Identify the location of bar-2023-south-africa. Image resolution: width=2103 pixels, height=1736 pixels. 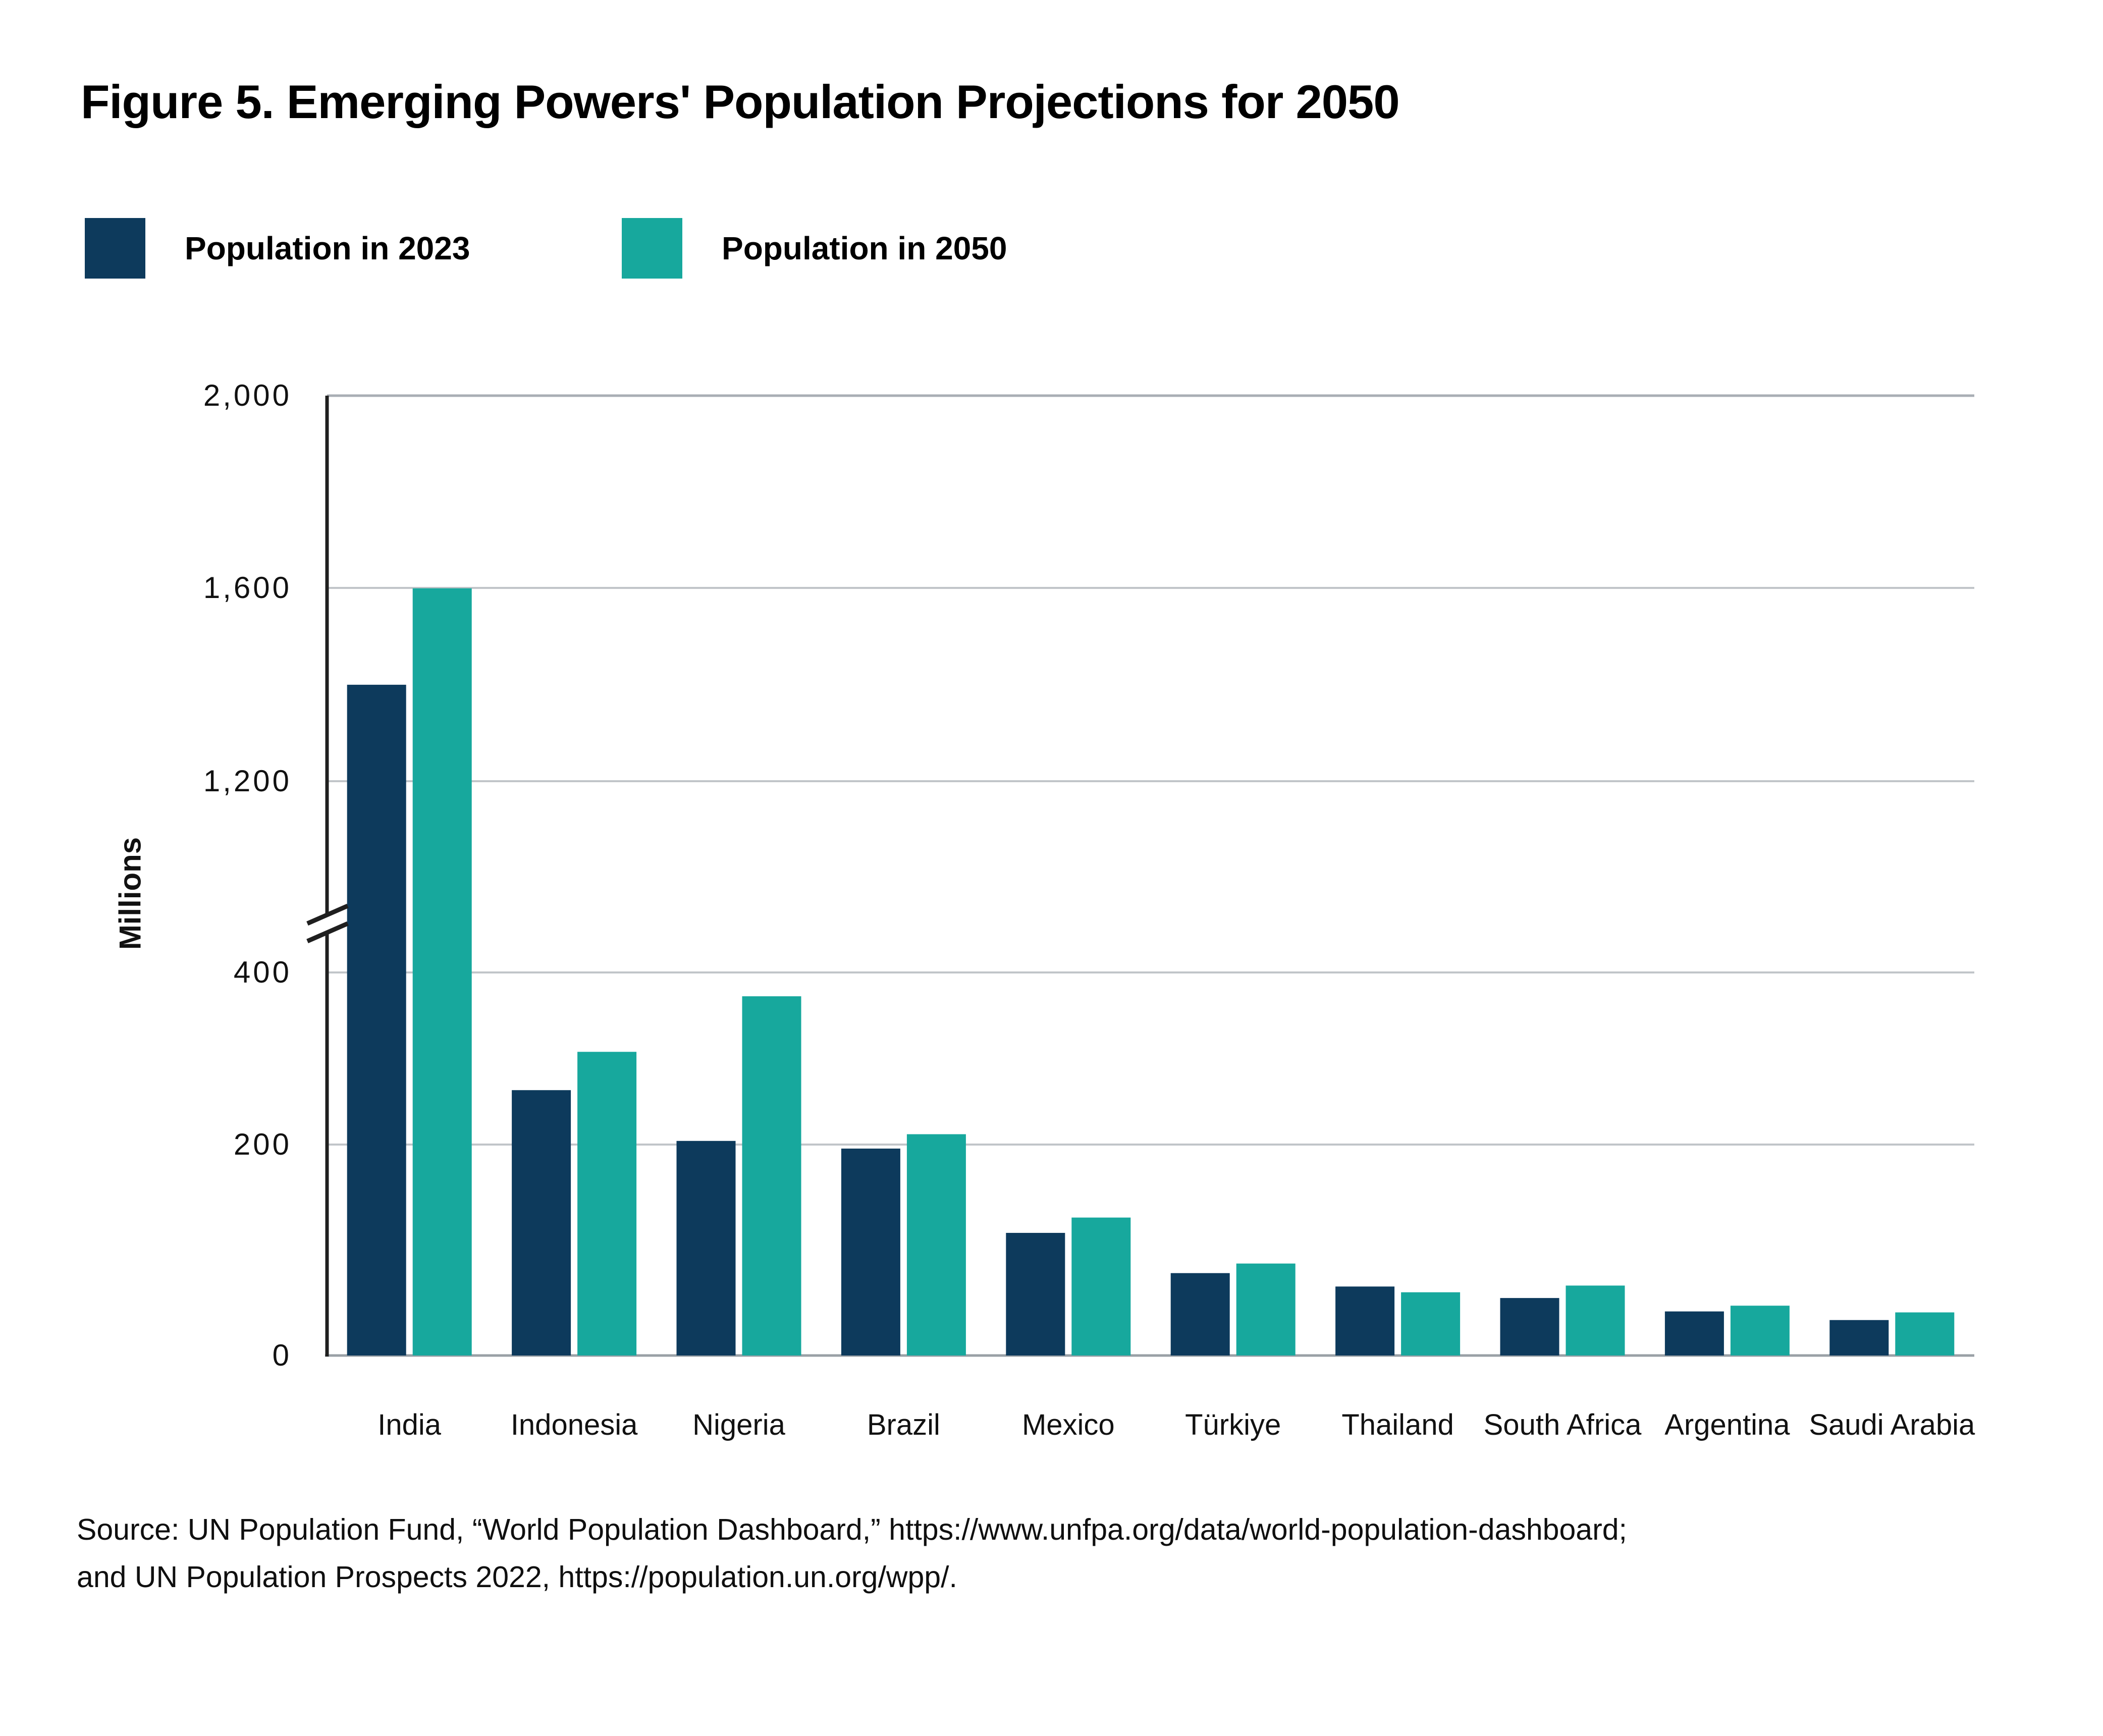
(1529, 1326).